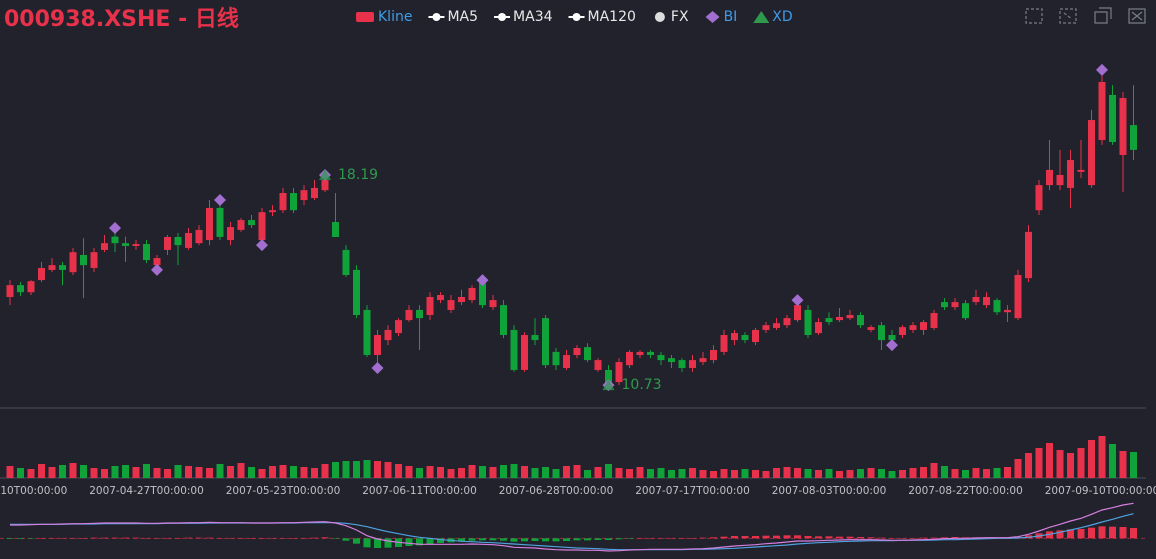 Image resolution: width=1156 pixels, height=559 pixels. I want to click on zoom-reset-icon, so click(1068, 16).